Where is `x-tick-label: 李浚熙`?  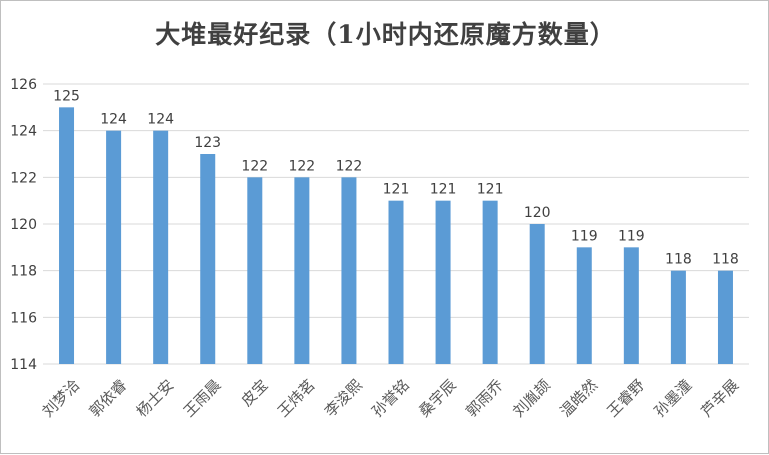
x-tick-label: 李浚熙 is located at coordinates (343, 398).